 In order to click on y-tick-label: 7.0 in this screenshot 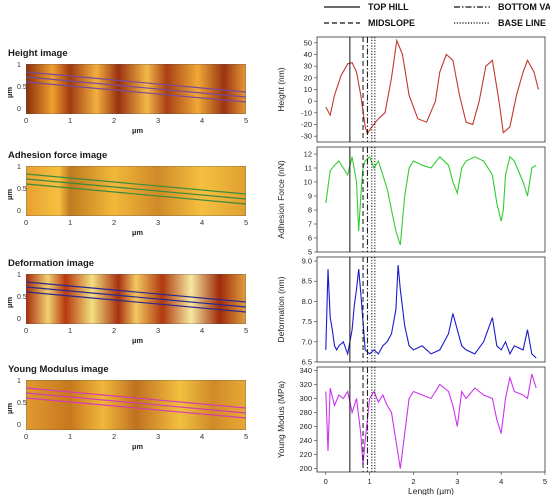, I will do `click(307, 341)`.